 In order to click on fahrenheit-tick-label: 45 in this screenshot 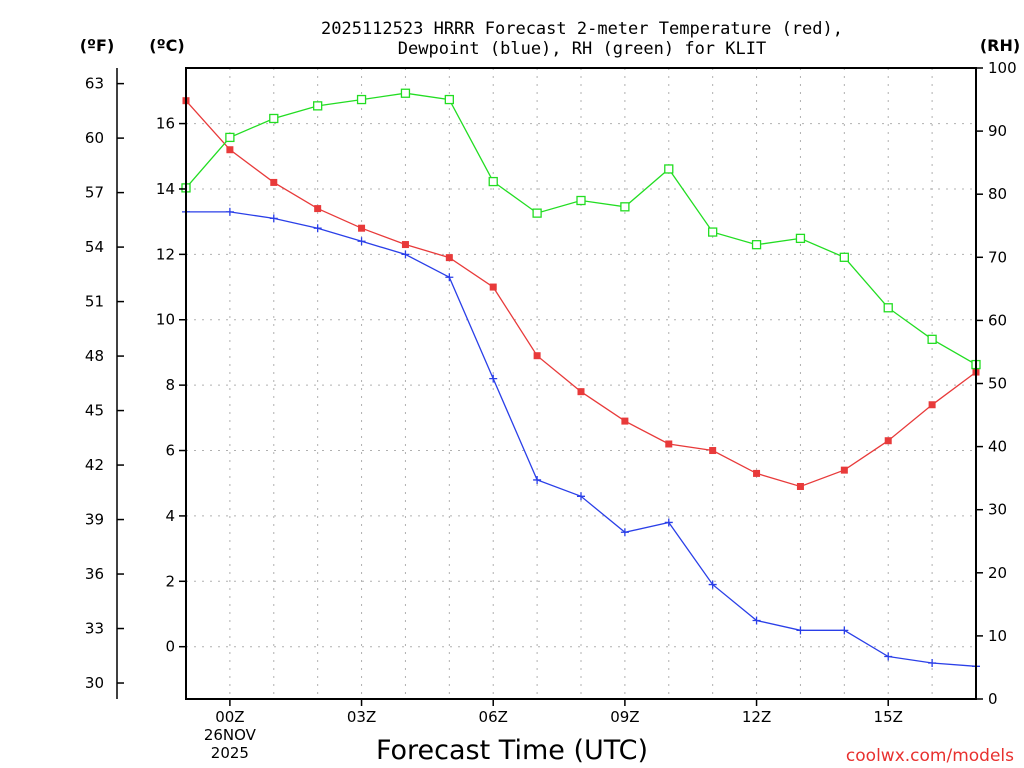, I will do `click(94, 411)`.